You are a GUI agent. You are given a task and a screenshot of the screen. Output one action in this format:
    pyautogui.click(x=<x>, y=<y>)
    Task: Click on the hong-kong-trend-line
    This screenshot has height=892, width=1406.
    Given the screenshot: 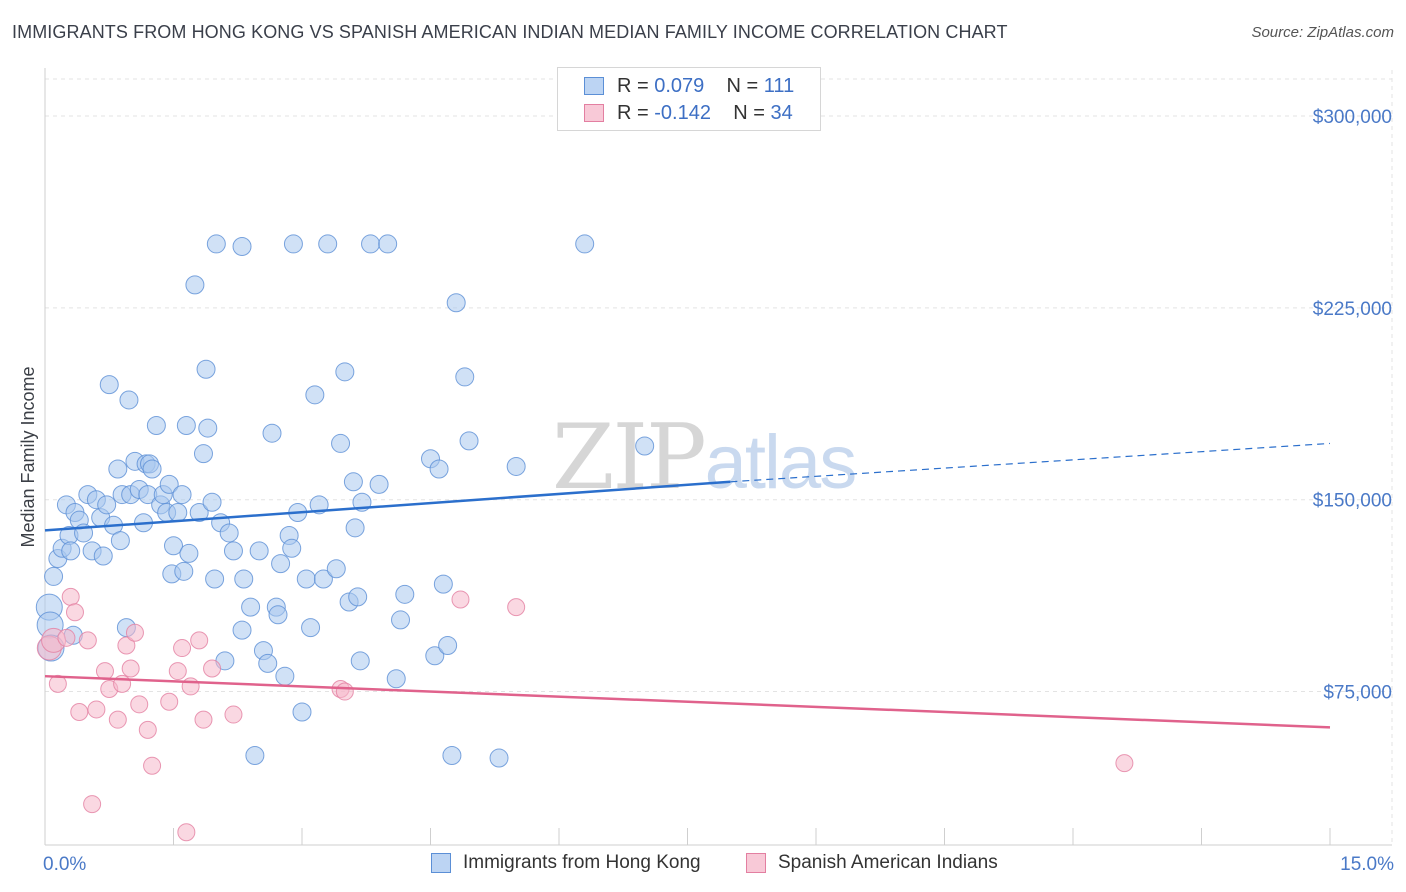 What is the action you would take?
    pyautogui.click(x=387, y=506)
    